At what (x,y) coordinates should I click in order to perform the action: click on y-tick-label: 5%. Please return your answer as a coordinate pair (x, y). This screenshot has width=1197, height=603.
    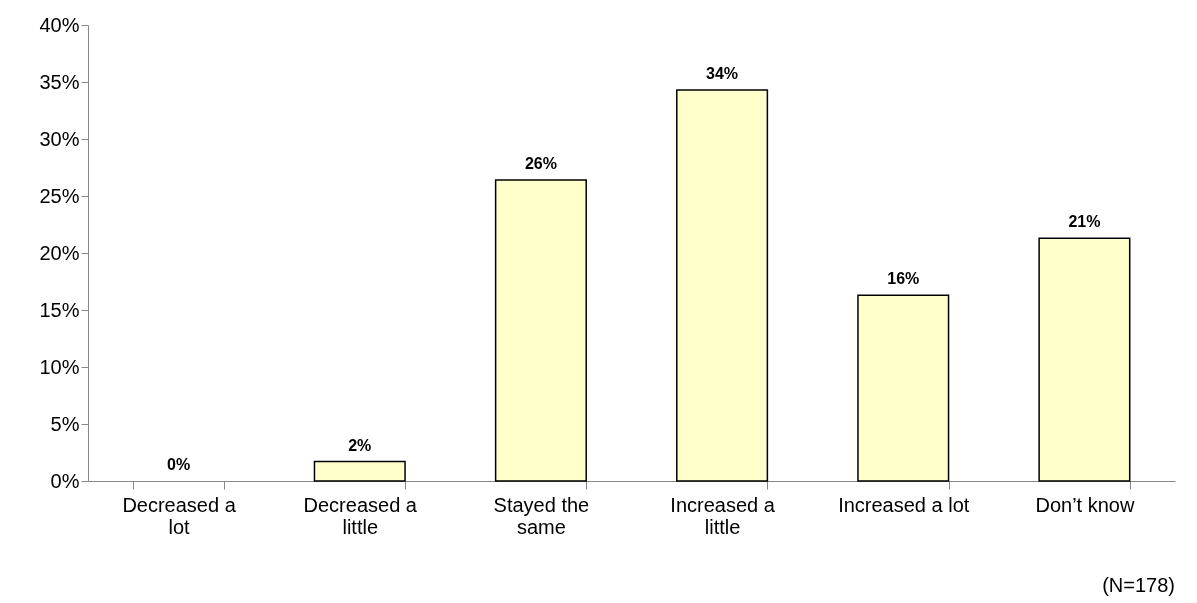
    Looking at the image, I should click on (65, 423).